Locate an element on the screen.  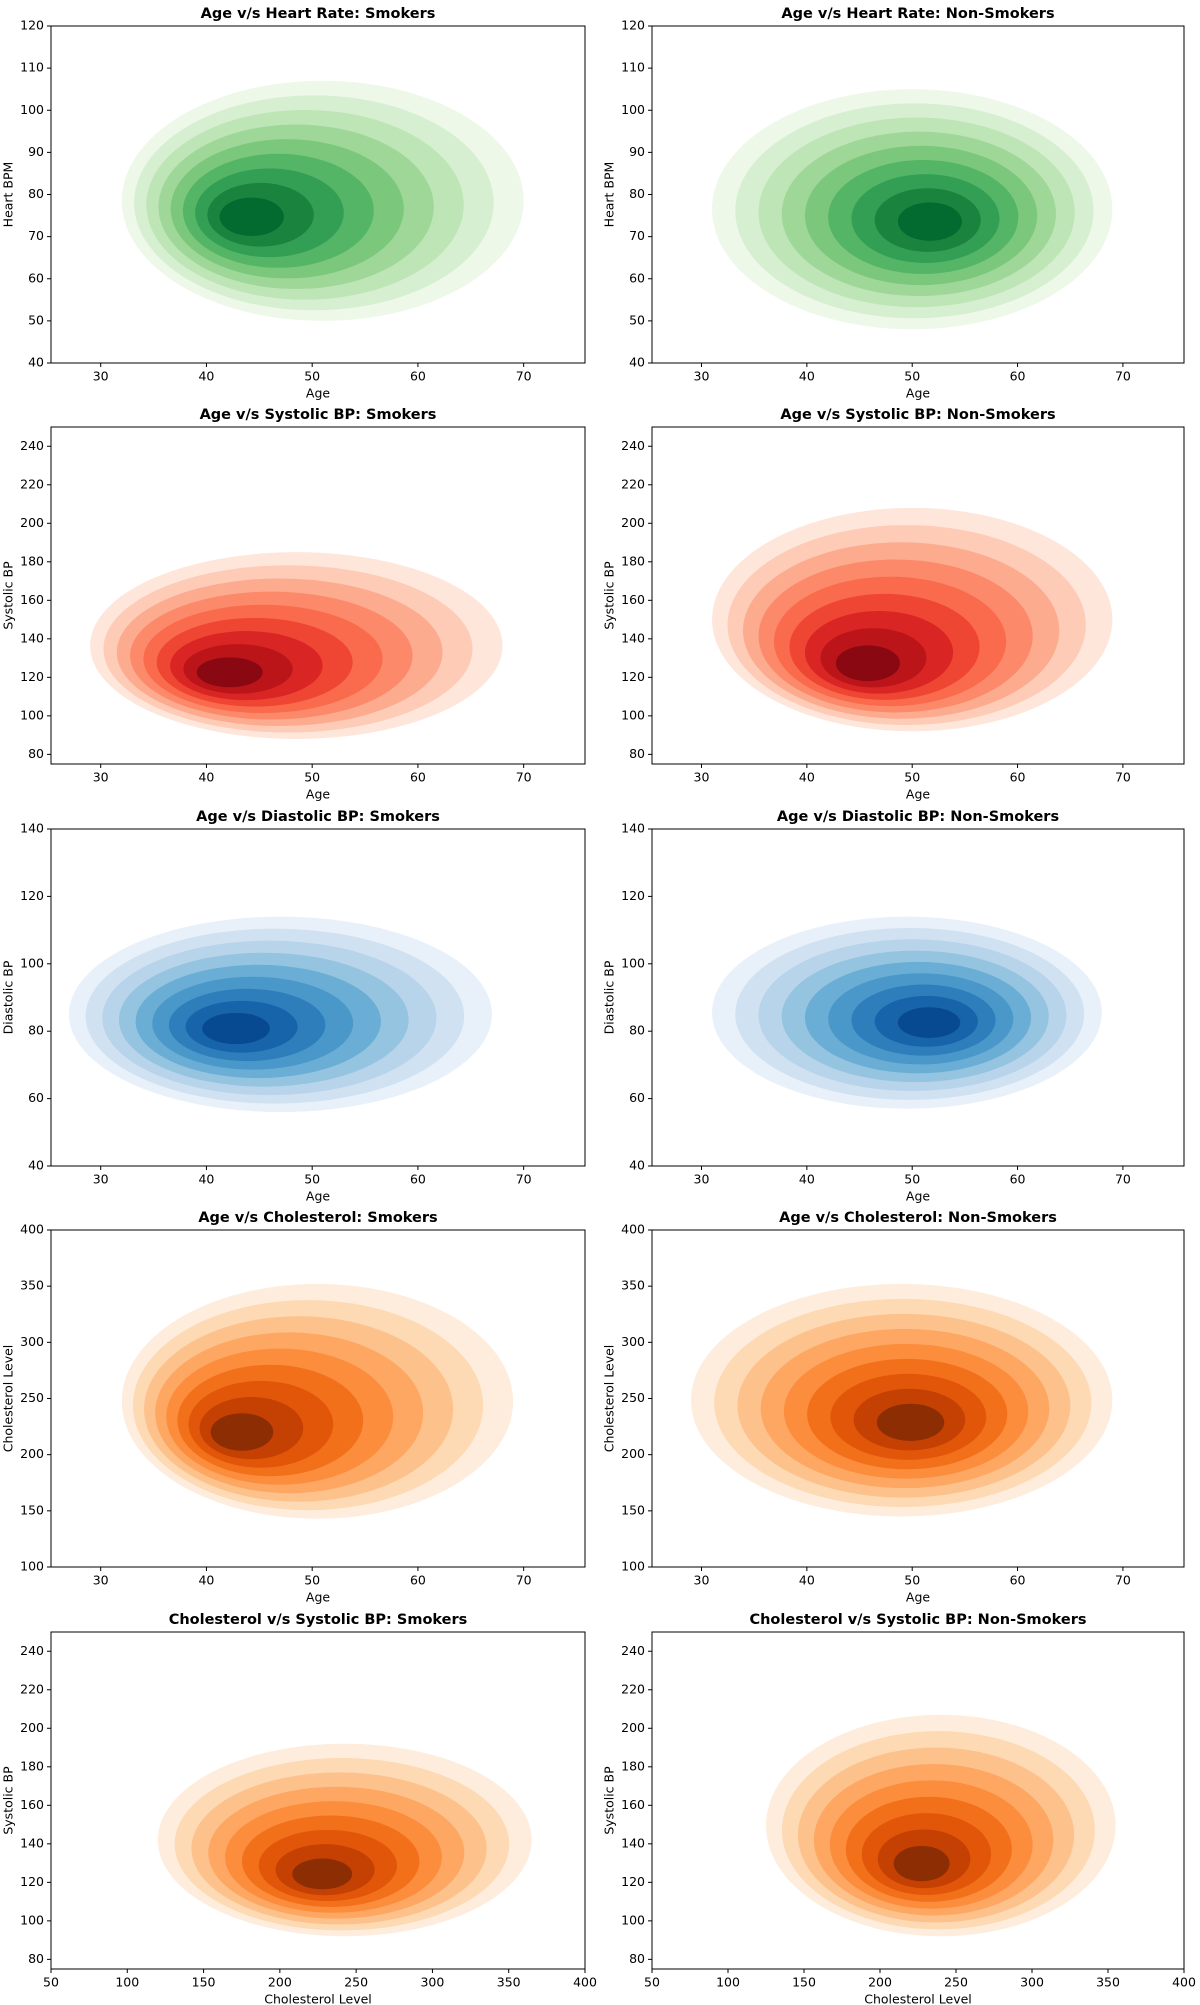
y-tick-label: 300 is located at coordinates (32, 1341).